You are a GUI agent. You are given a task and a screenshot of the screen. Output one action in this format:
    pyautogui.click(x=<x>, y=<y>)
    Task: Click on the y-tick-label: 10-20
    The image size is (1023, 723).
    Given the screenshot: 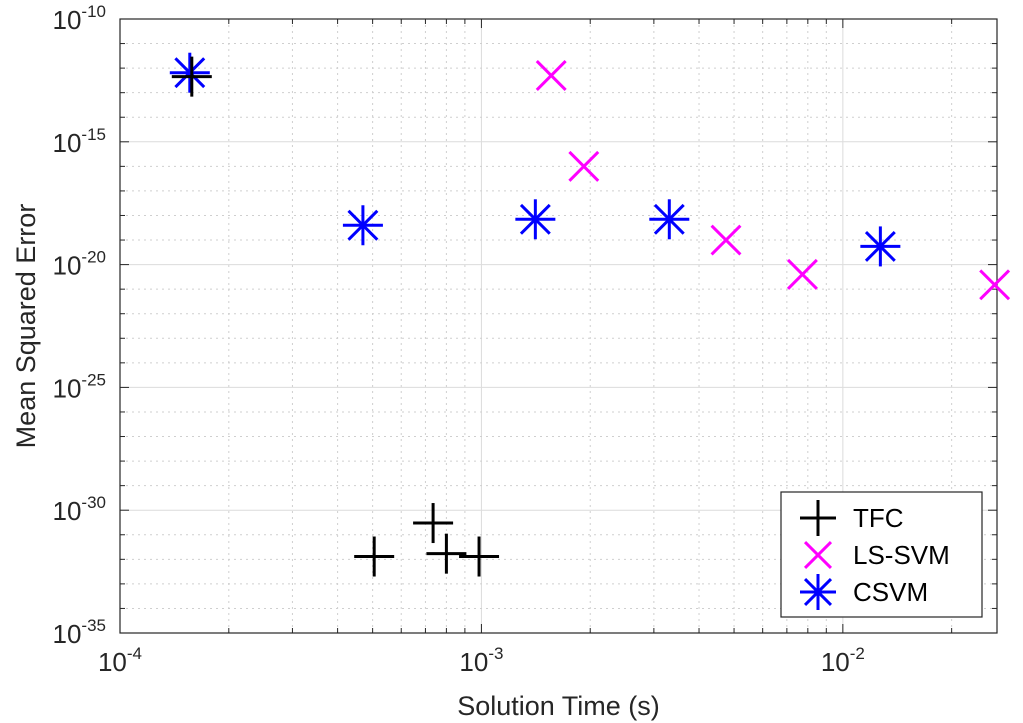 What is the action you would take?
    pyautogui.click(x=80, y=264)
    